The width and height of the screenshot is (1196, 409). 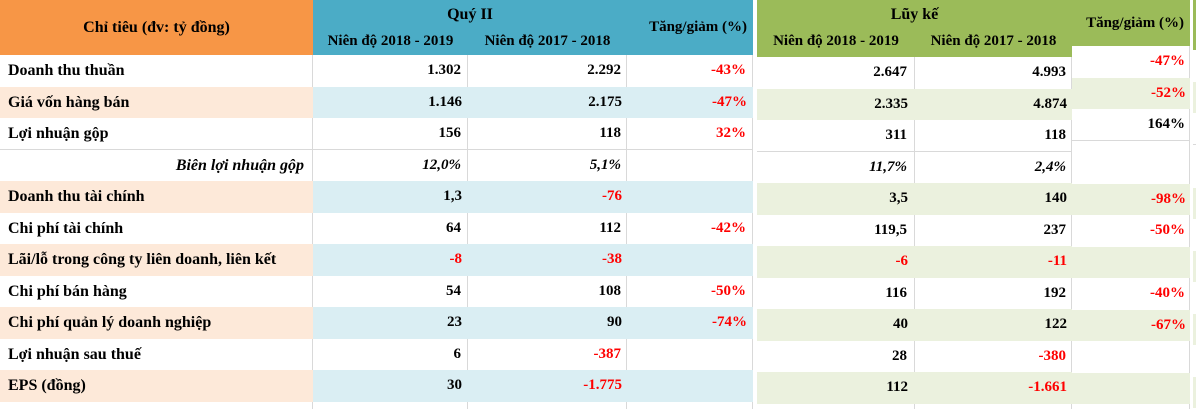 I want to click on value-cell: 11,7%, so click(x=836, y=167).